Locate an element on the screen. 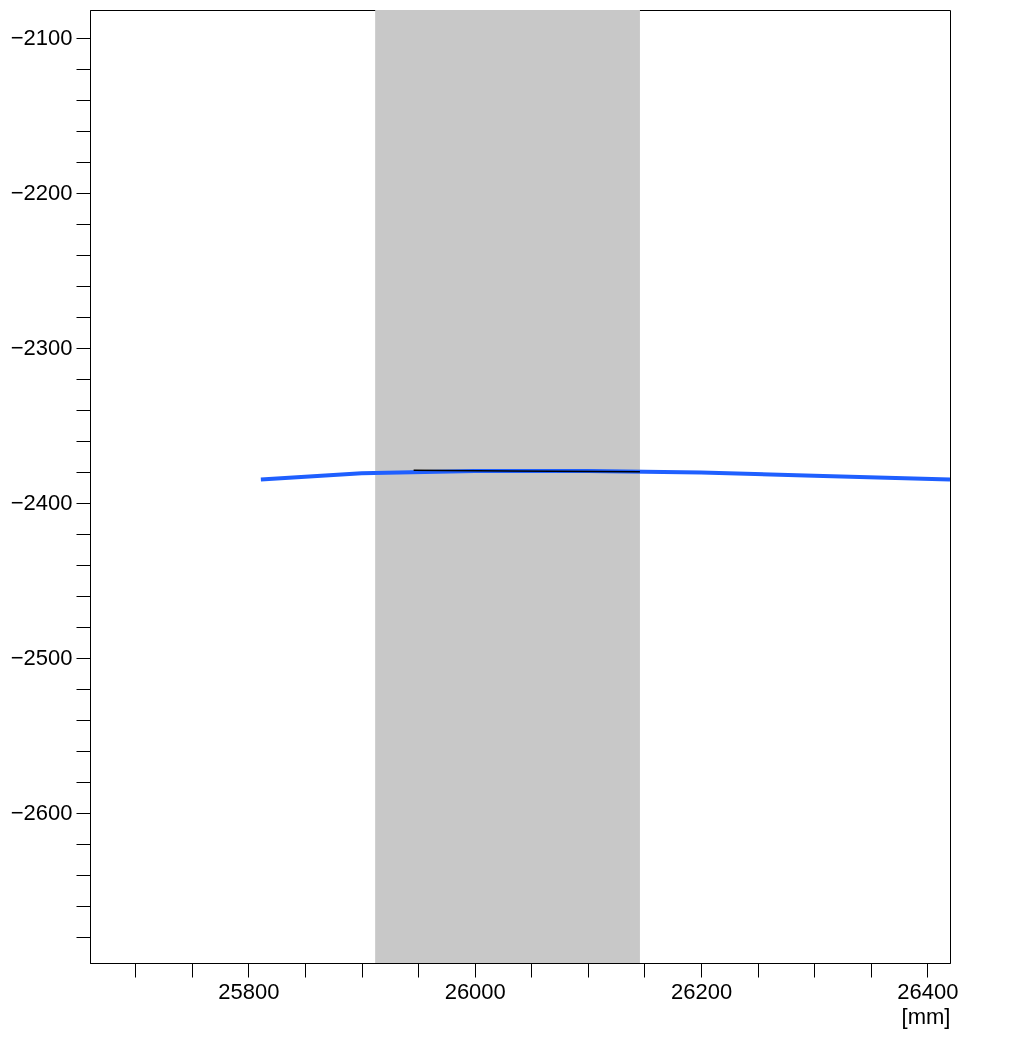  y-tick-label: −2500 is located at coordinates (41, 658).